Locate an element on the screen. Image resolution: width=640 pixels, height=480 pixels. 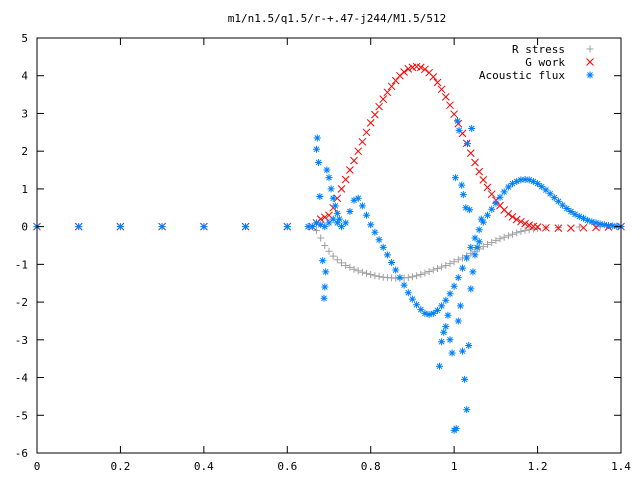
y-tick-label: -3 is located at coordinates (21, 340).